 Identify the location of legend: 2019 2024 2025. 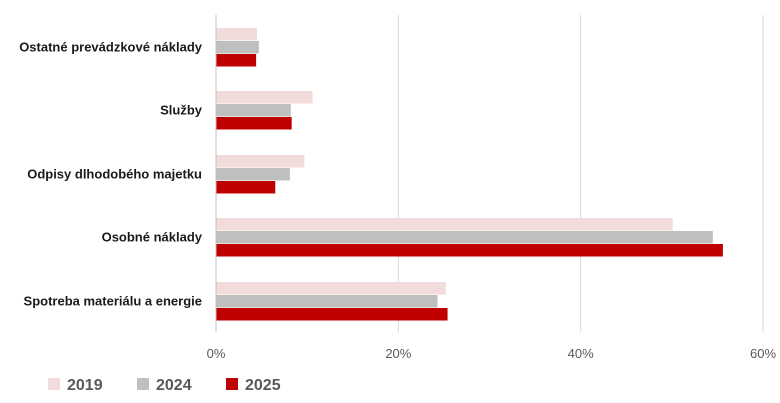
(164, 385).